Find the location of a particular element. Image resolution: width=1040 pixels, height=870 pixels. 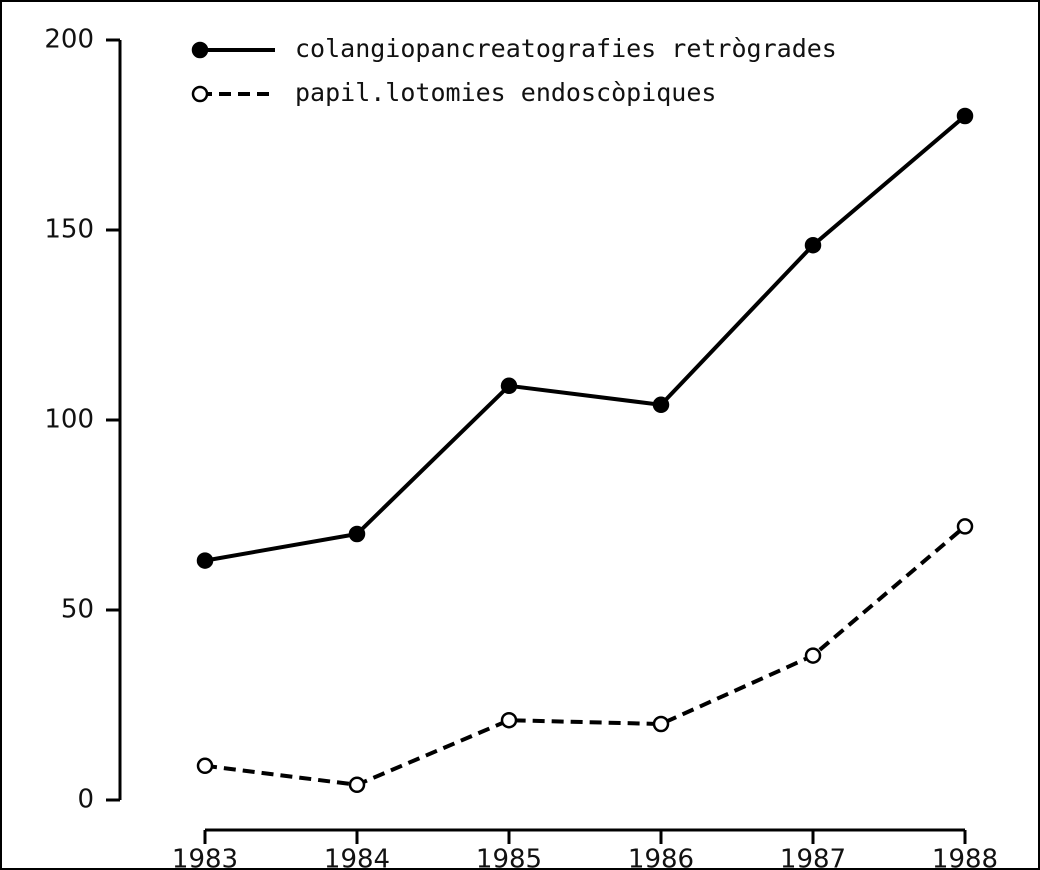

x-tick-label: 1985 is located at coordinates (509, 857).